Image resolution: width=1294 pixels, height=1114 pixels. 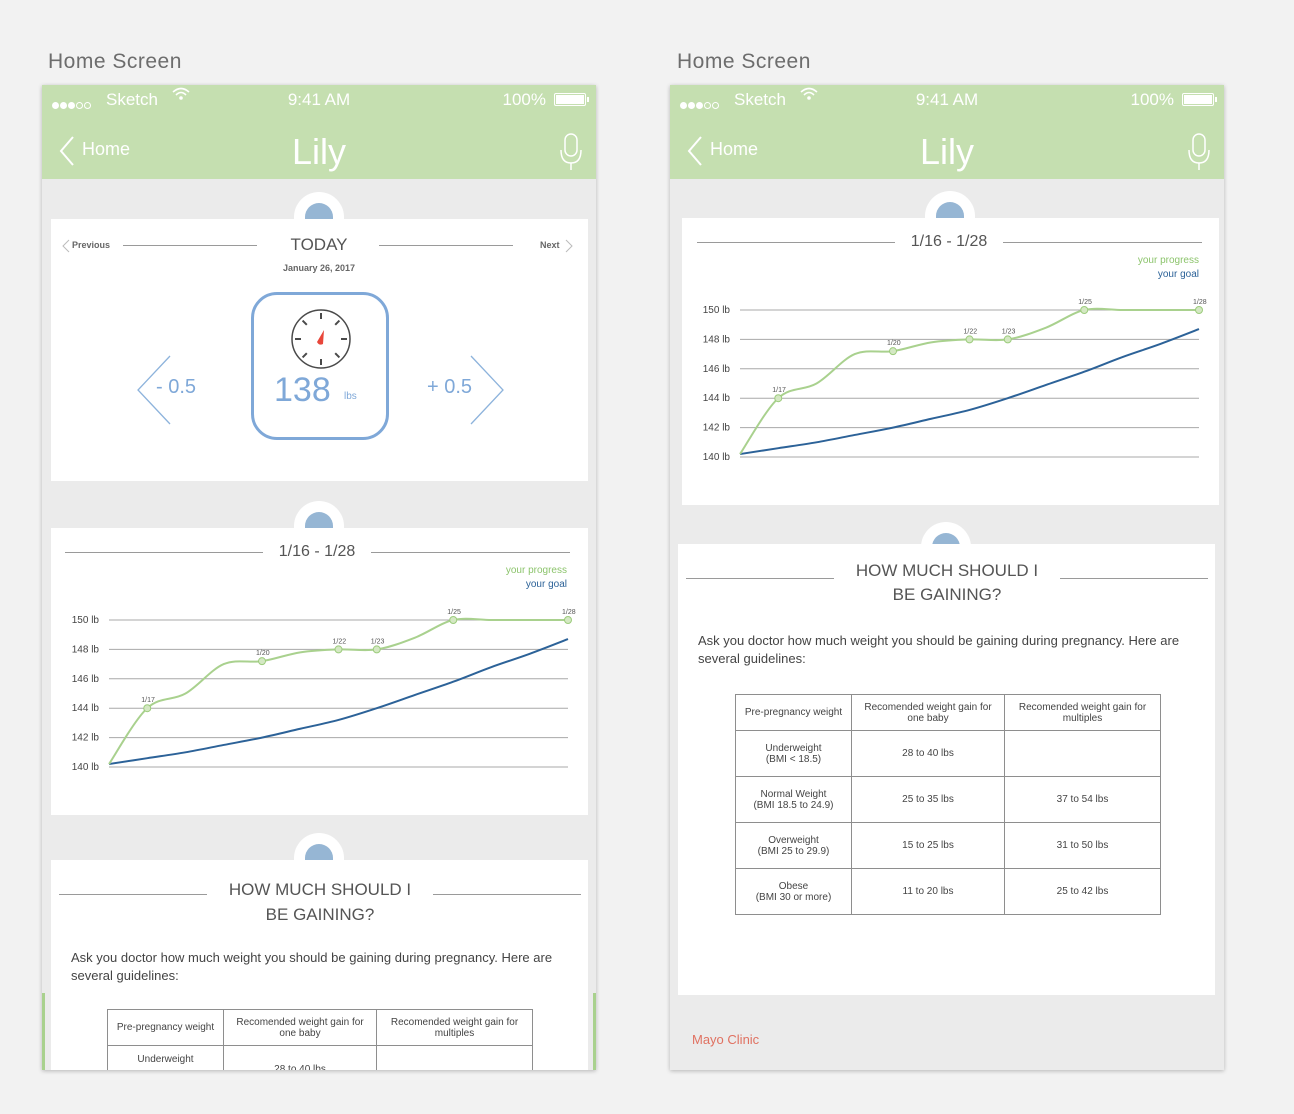 What do you see at coordinates (320, 902) in the screenshot?
I see `guide-title: HOW MUCH SHOULD I BE GAINING?` at bounding box center [320, 902].